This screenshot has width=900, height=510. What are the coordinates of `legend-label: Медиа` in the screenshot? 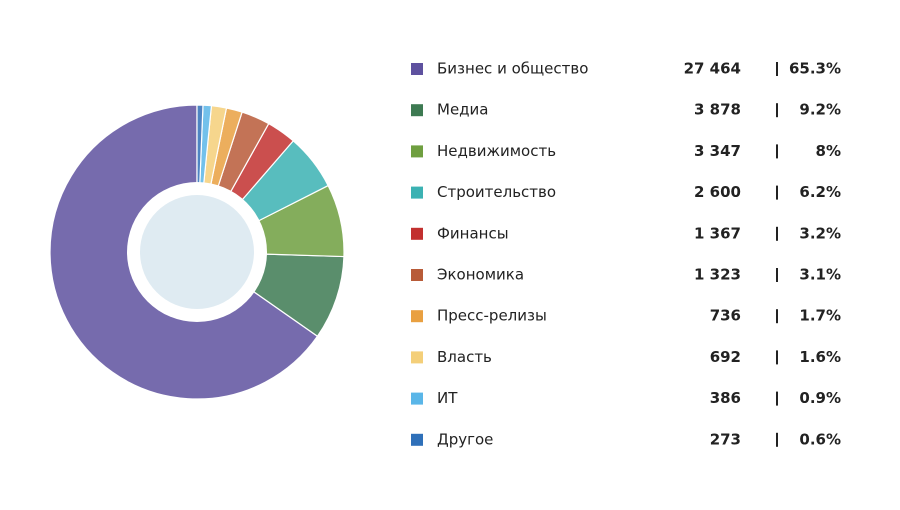 It's located at (462, 110).